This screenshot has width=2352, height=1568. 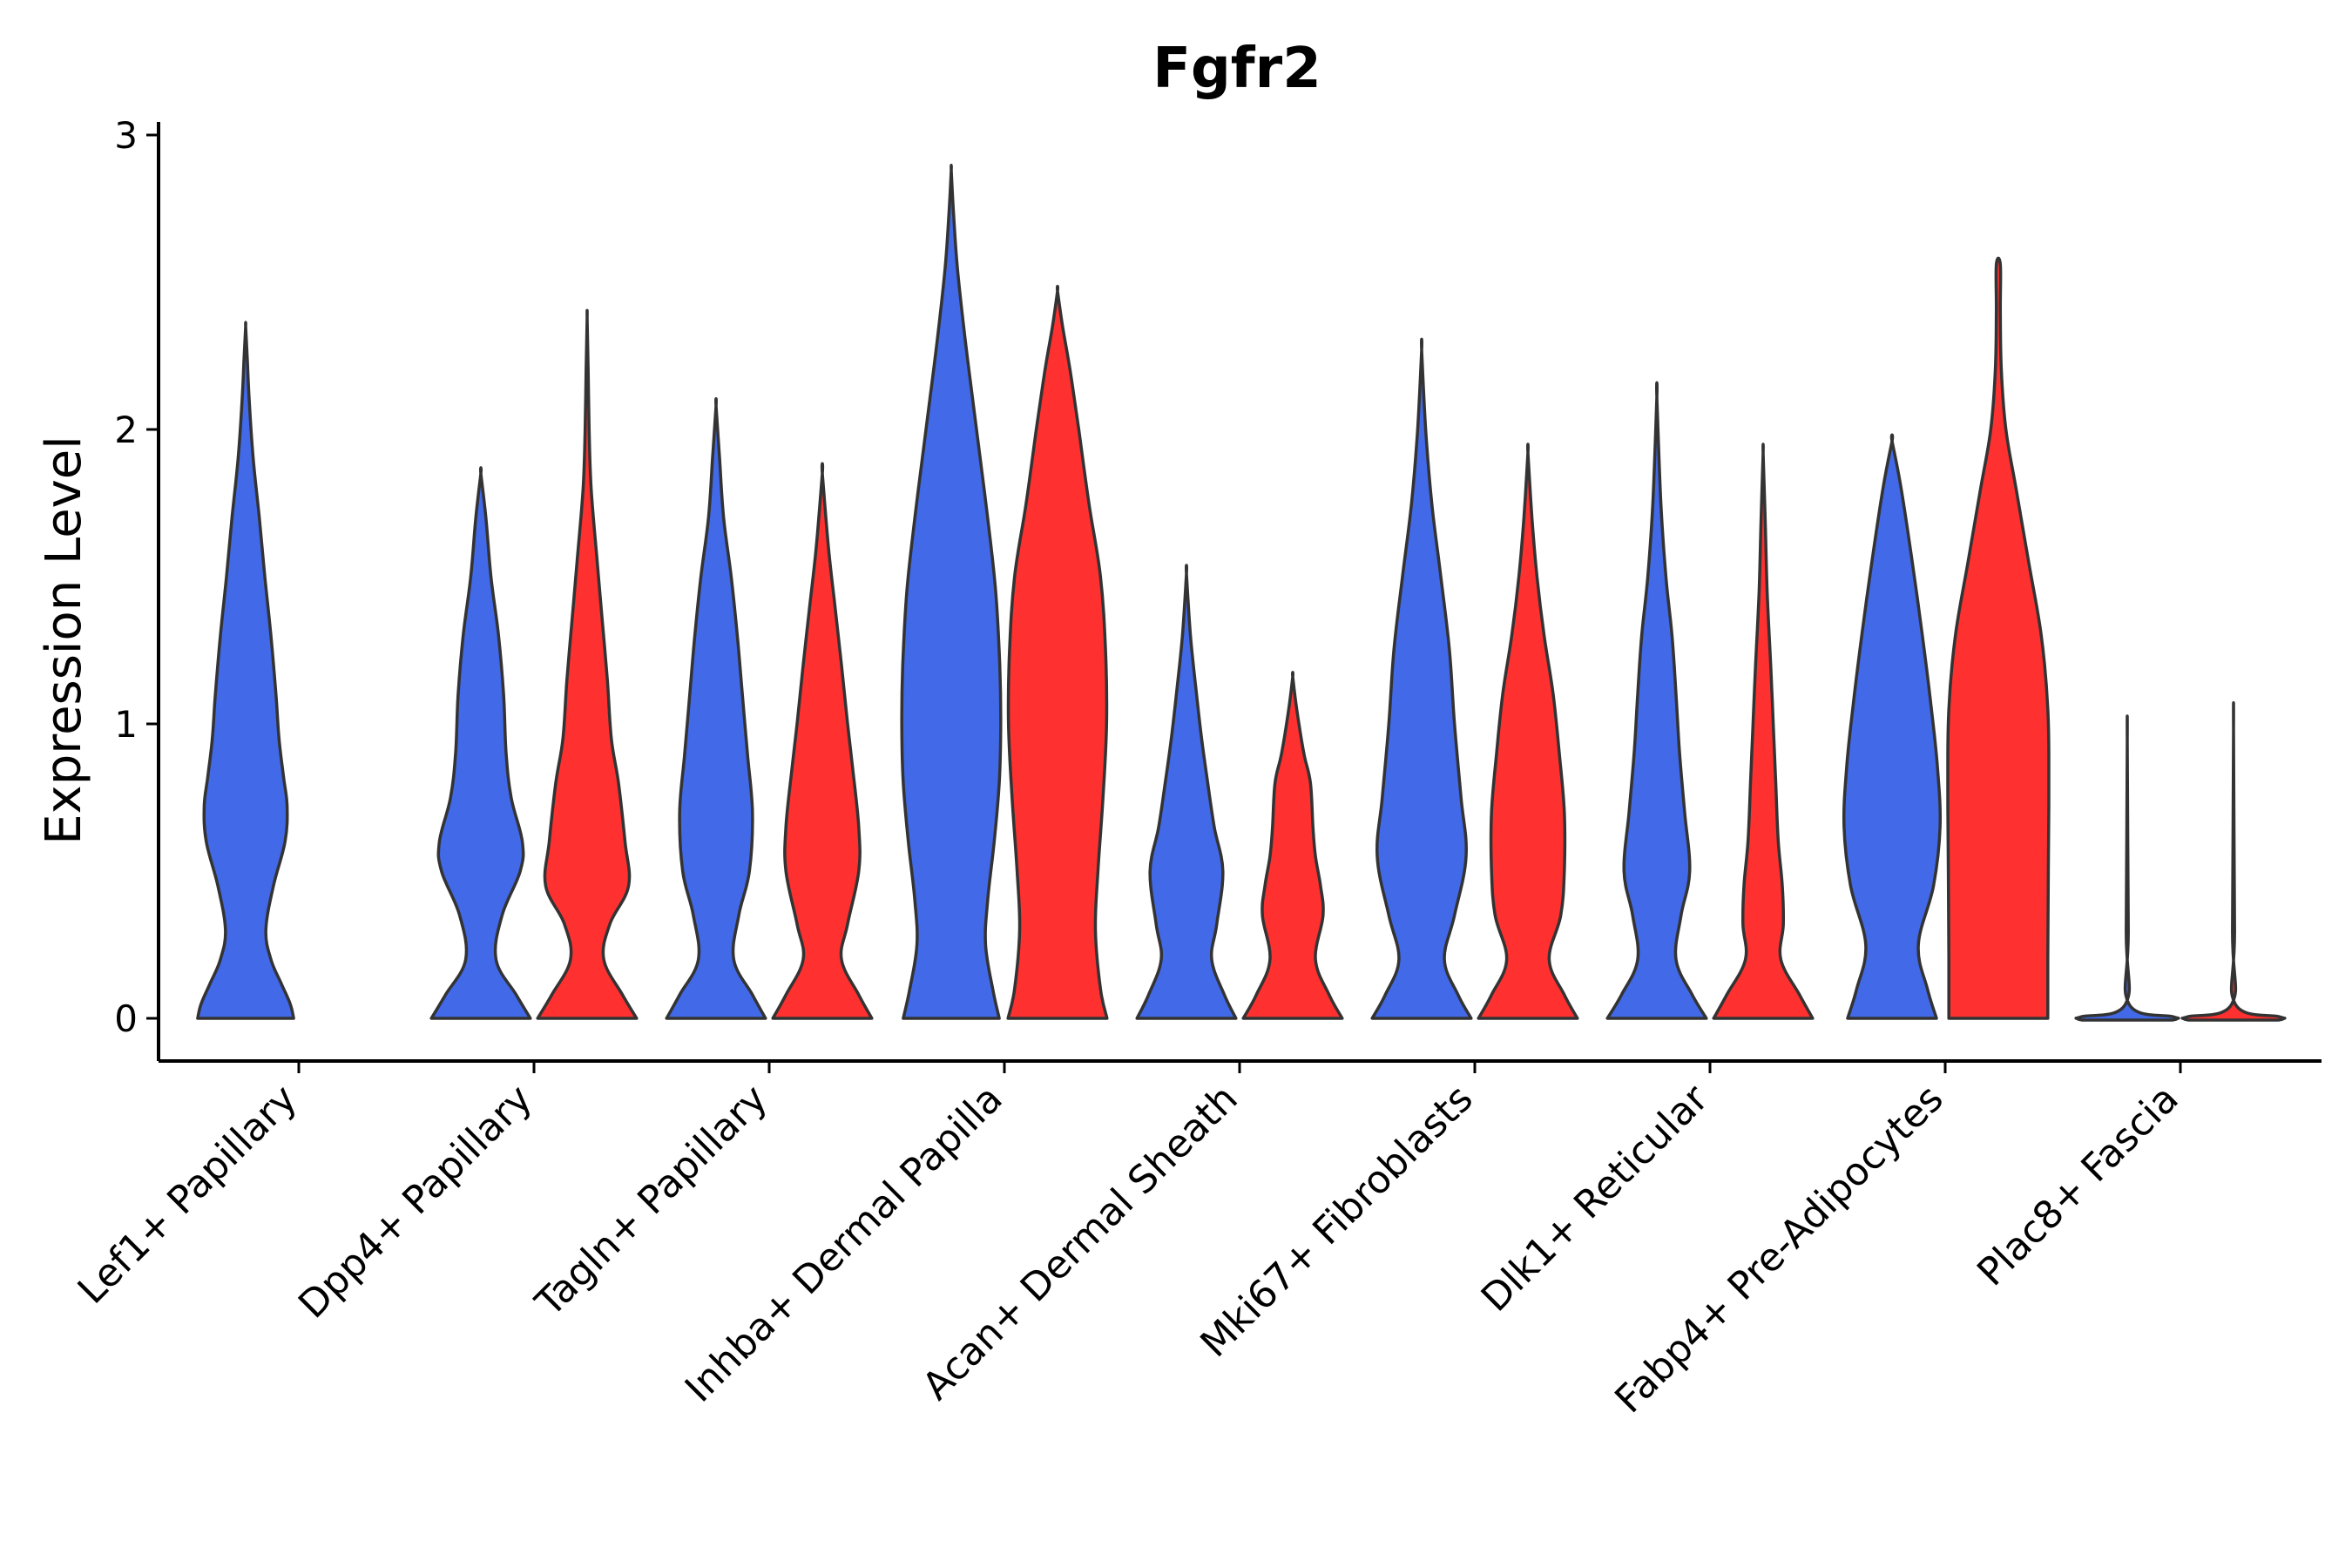 What do you see at coordinates (2127, 868) in the screenshot?
I see `violin-8-a` at bounding box center [2127, 868].